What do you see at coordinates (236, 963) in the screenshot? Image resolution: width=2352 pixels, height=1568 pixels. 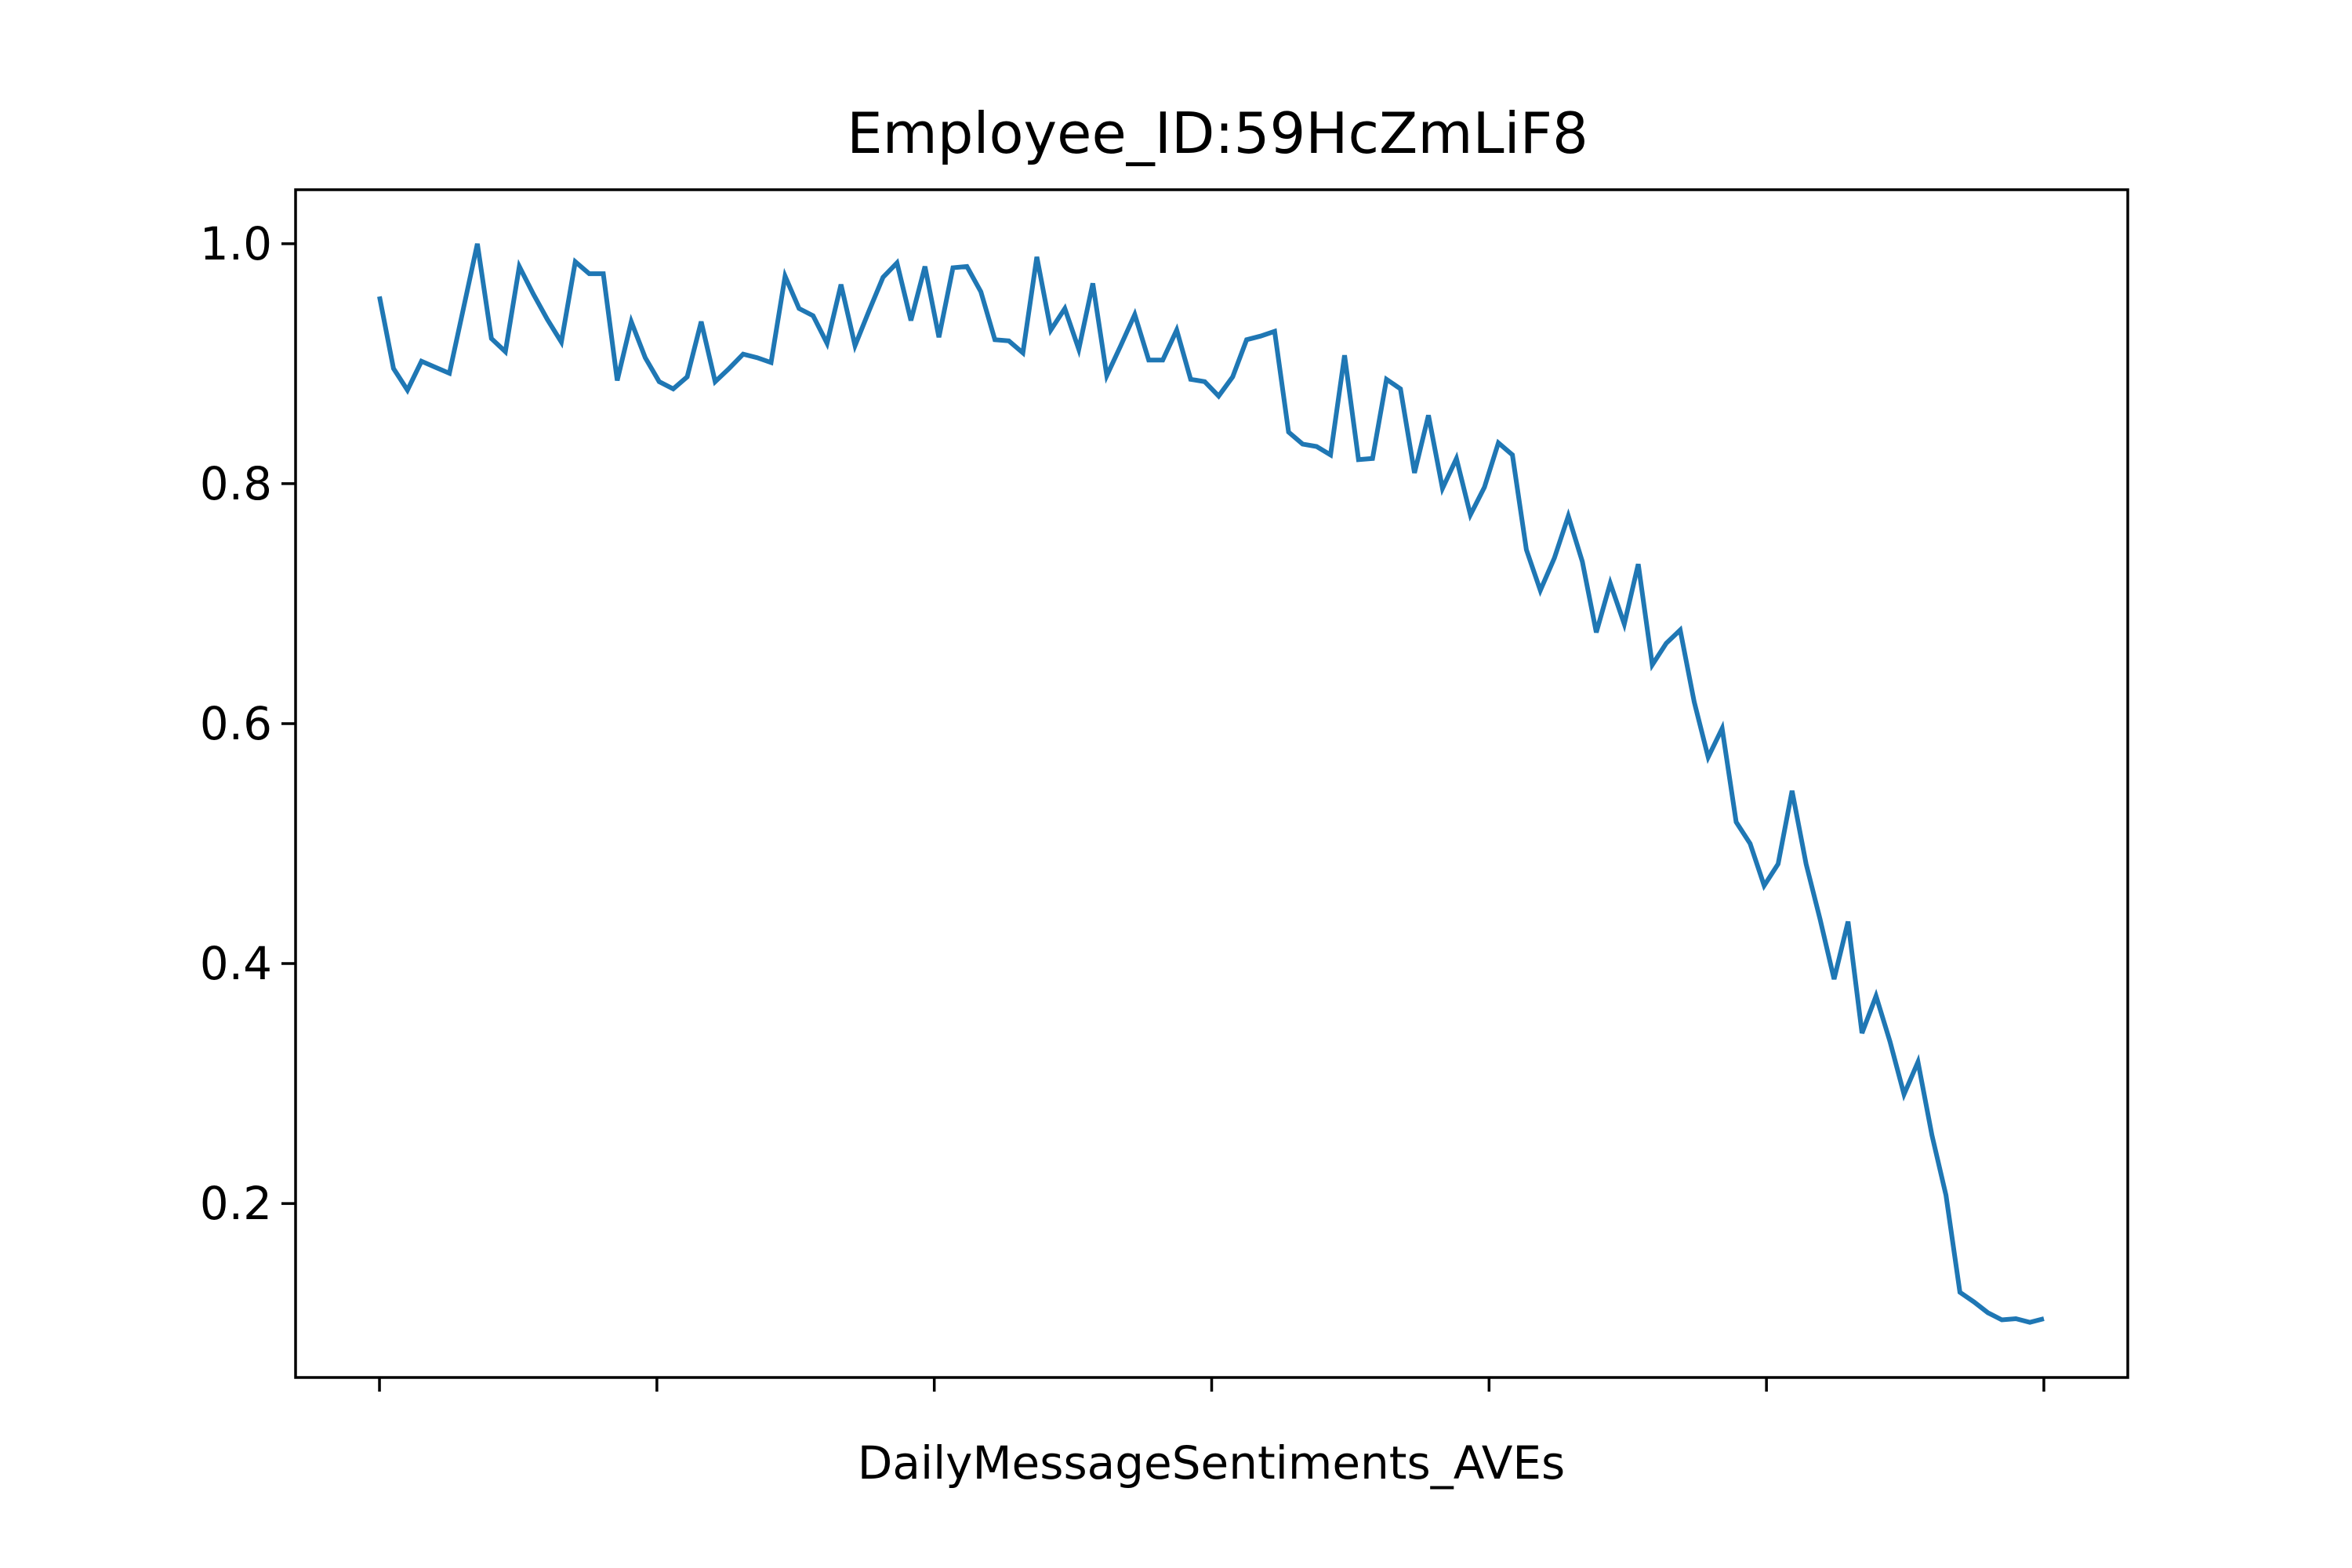 I see `y-tick-label: 0.4` at bounding box center [236, 963].